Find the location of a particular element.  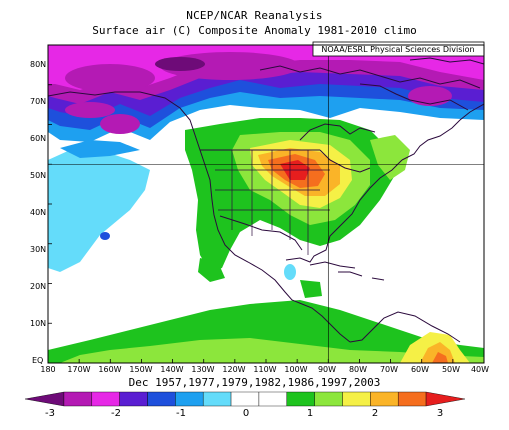

lat-tick: 40N is located at coordinates (38, 212).